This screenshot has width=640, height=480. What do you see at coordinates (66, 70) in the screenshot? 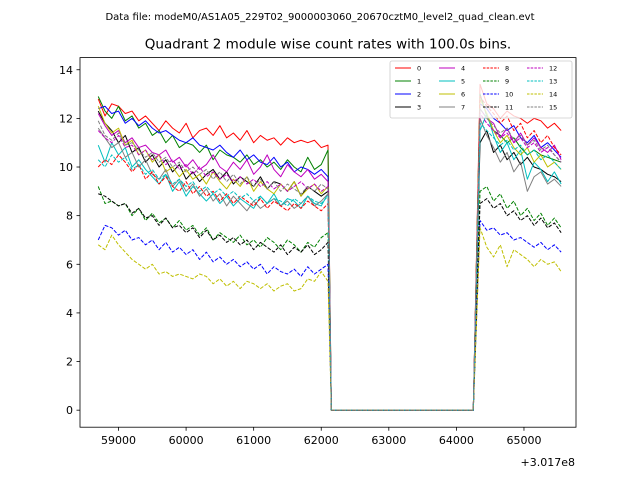
I see `y-tick-label: 14` at bounding box center [66, 70].